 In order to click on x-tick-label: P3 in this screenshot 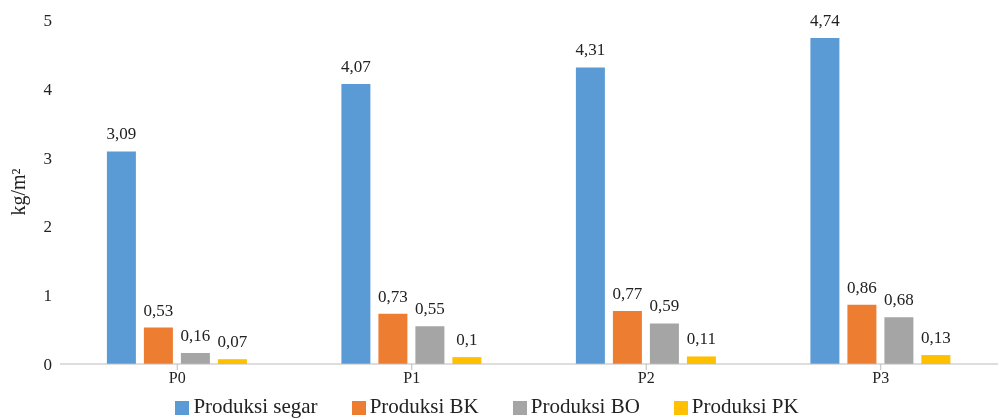, I will do `click(881, 378)`.